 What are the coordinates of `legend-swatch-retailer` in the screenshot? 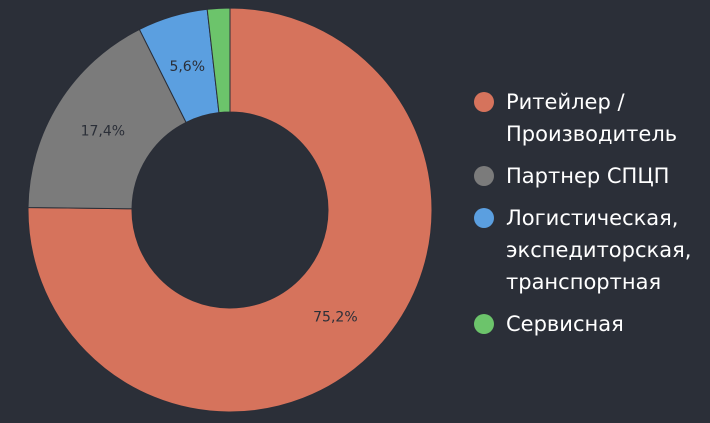 It's located at (484, 102).